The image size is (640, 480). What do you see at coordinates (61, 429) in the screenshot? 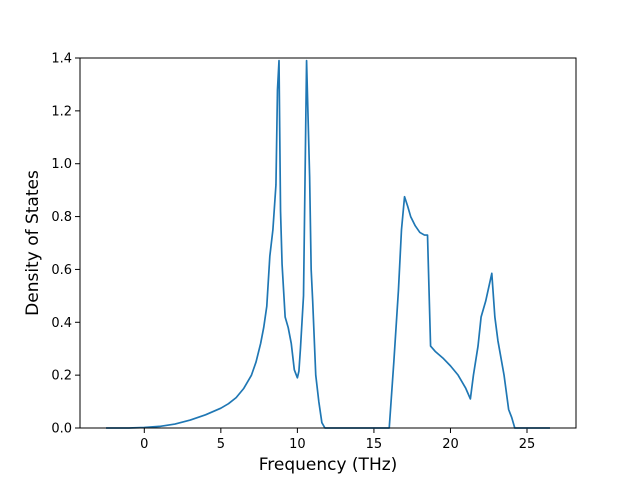
I see `y-tick-label: 0.0` at bounding box center [61, 429].